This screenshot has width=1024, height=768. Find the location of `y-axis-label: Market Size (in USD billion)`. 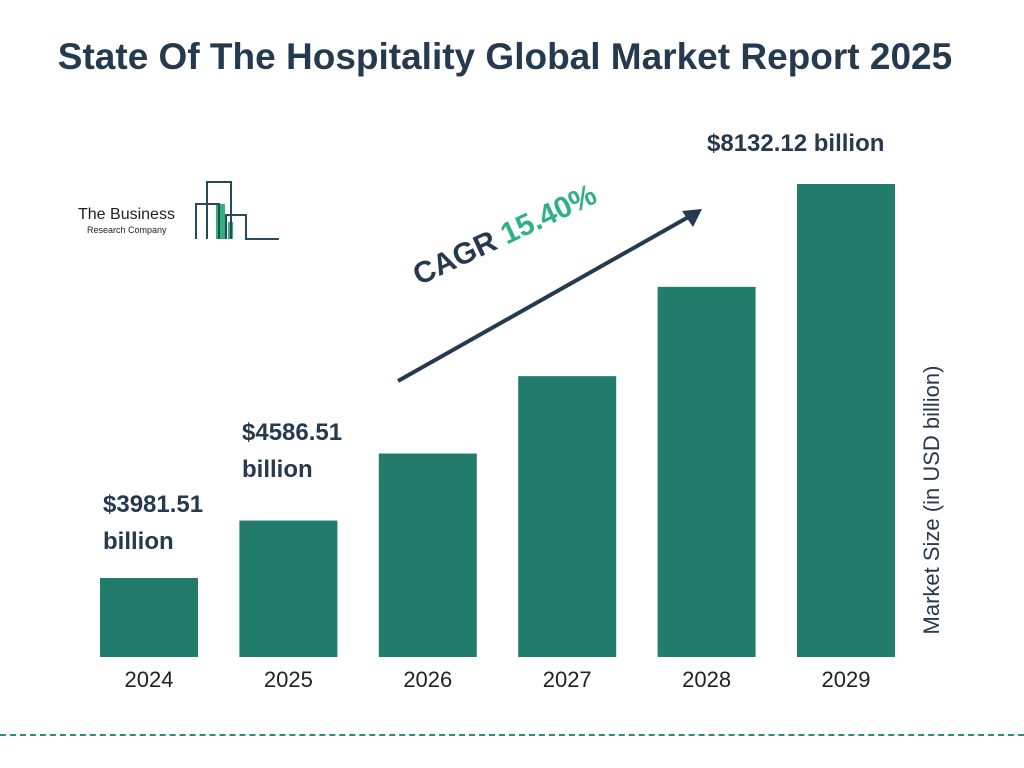

y-axis-label: Market Size (in USD billion) is located at coordinates (931, 500).